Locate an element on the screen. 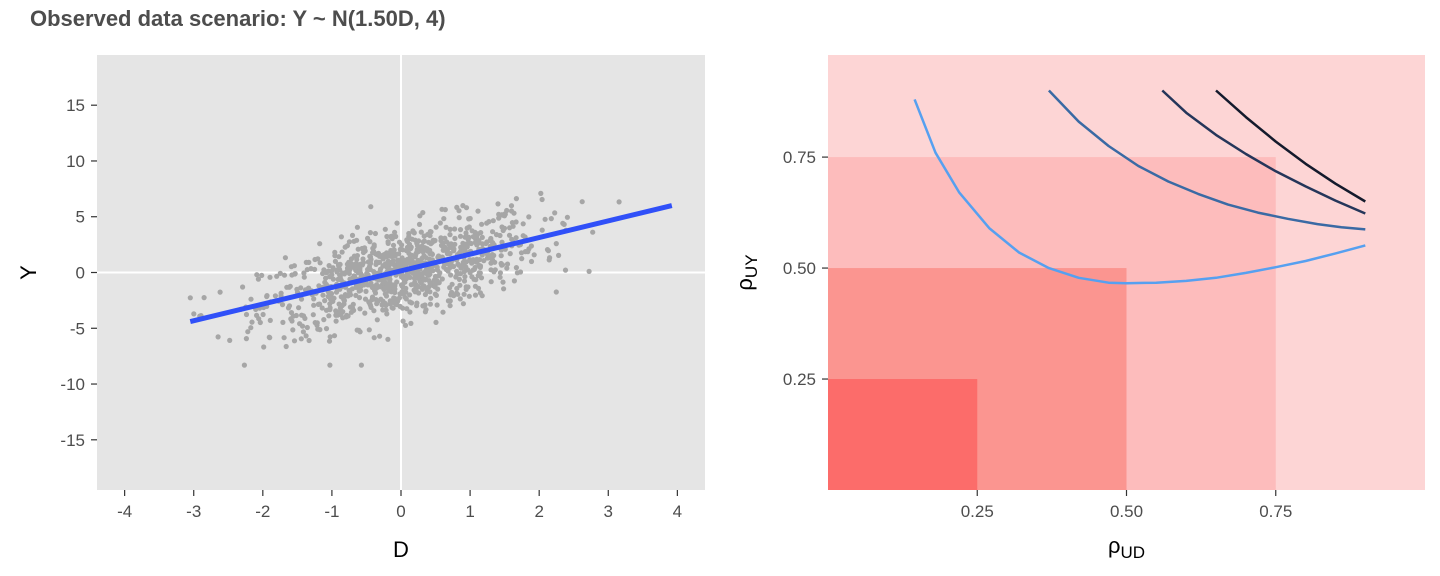 Image resolution: width=1440 pixels, height=576 pixels. y-tick-label: -10 is located at coordinates (72, 384).